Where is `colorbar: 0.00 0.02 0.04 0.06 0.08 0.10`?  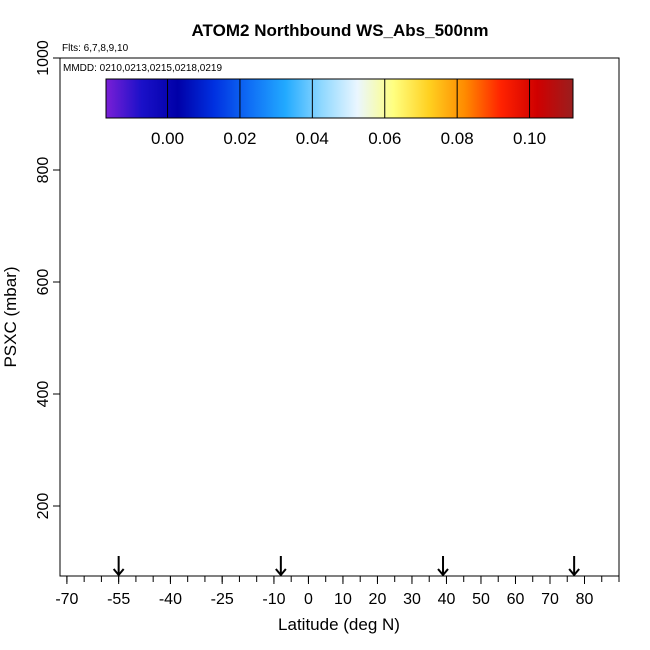
colorbar: 0.00 0.02 0.04 0.06 0.08 0.10 is located at coordinates (339, 113).